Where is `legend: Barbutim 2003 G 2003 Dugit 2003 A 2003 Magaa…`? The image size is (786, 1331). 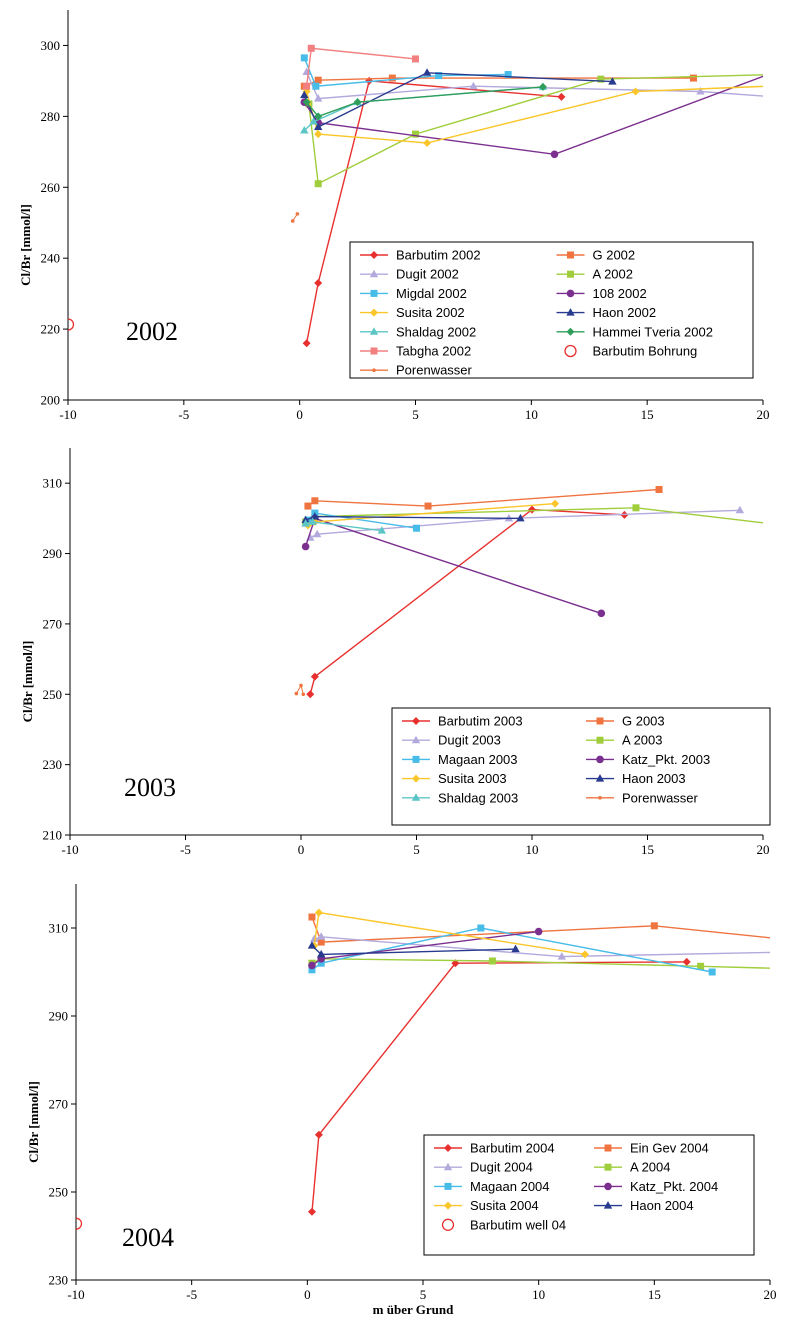
legend: Barbutim 2003 G 2003 Dugit 2003 A 2003 Magaa… is located at coordinates (581, 766).